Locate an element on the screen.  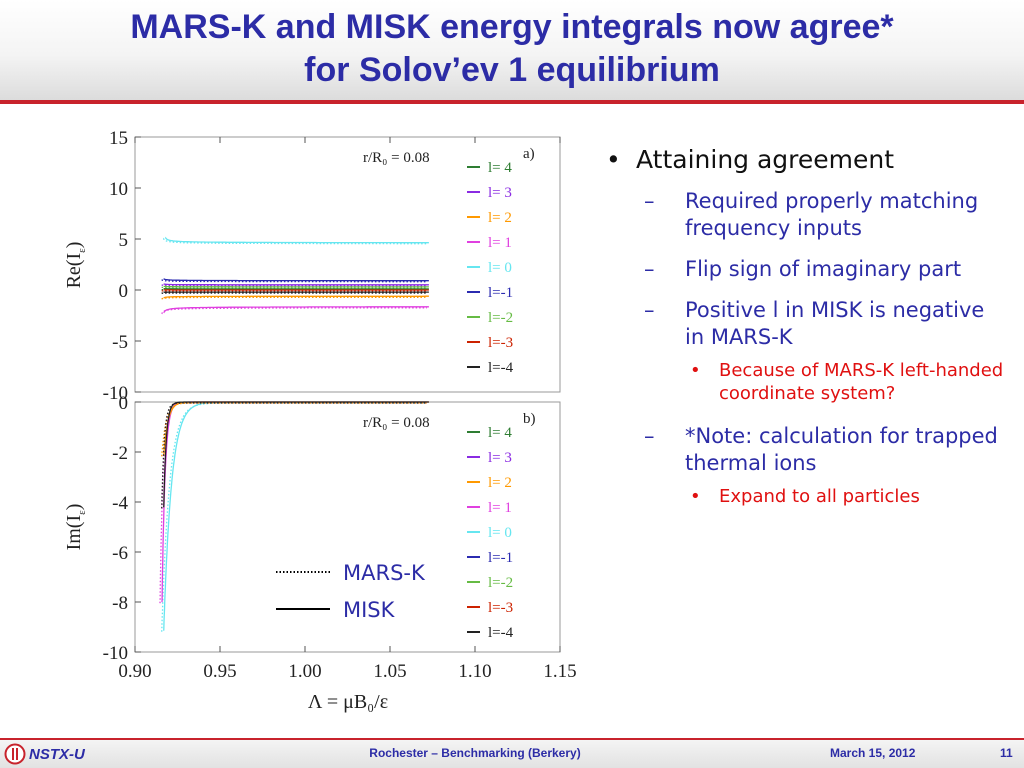
misk-legend-label: MISK is located at coordinates (369, 610).